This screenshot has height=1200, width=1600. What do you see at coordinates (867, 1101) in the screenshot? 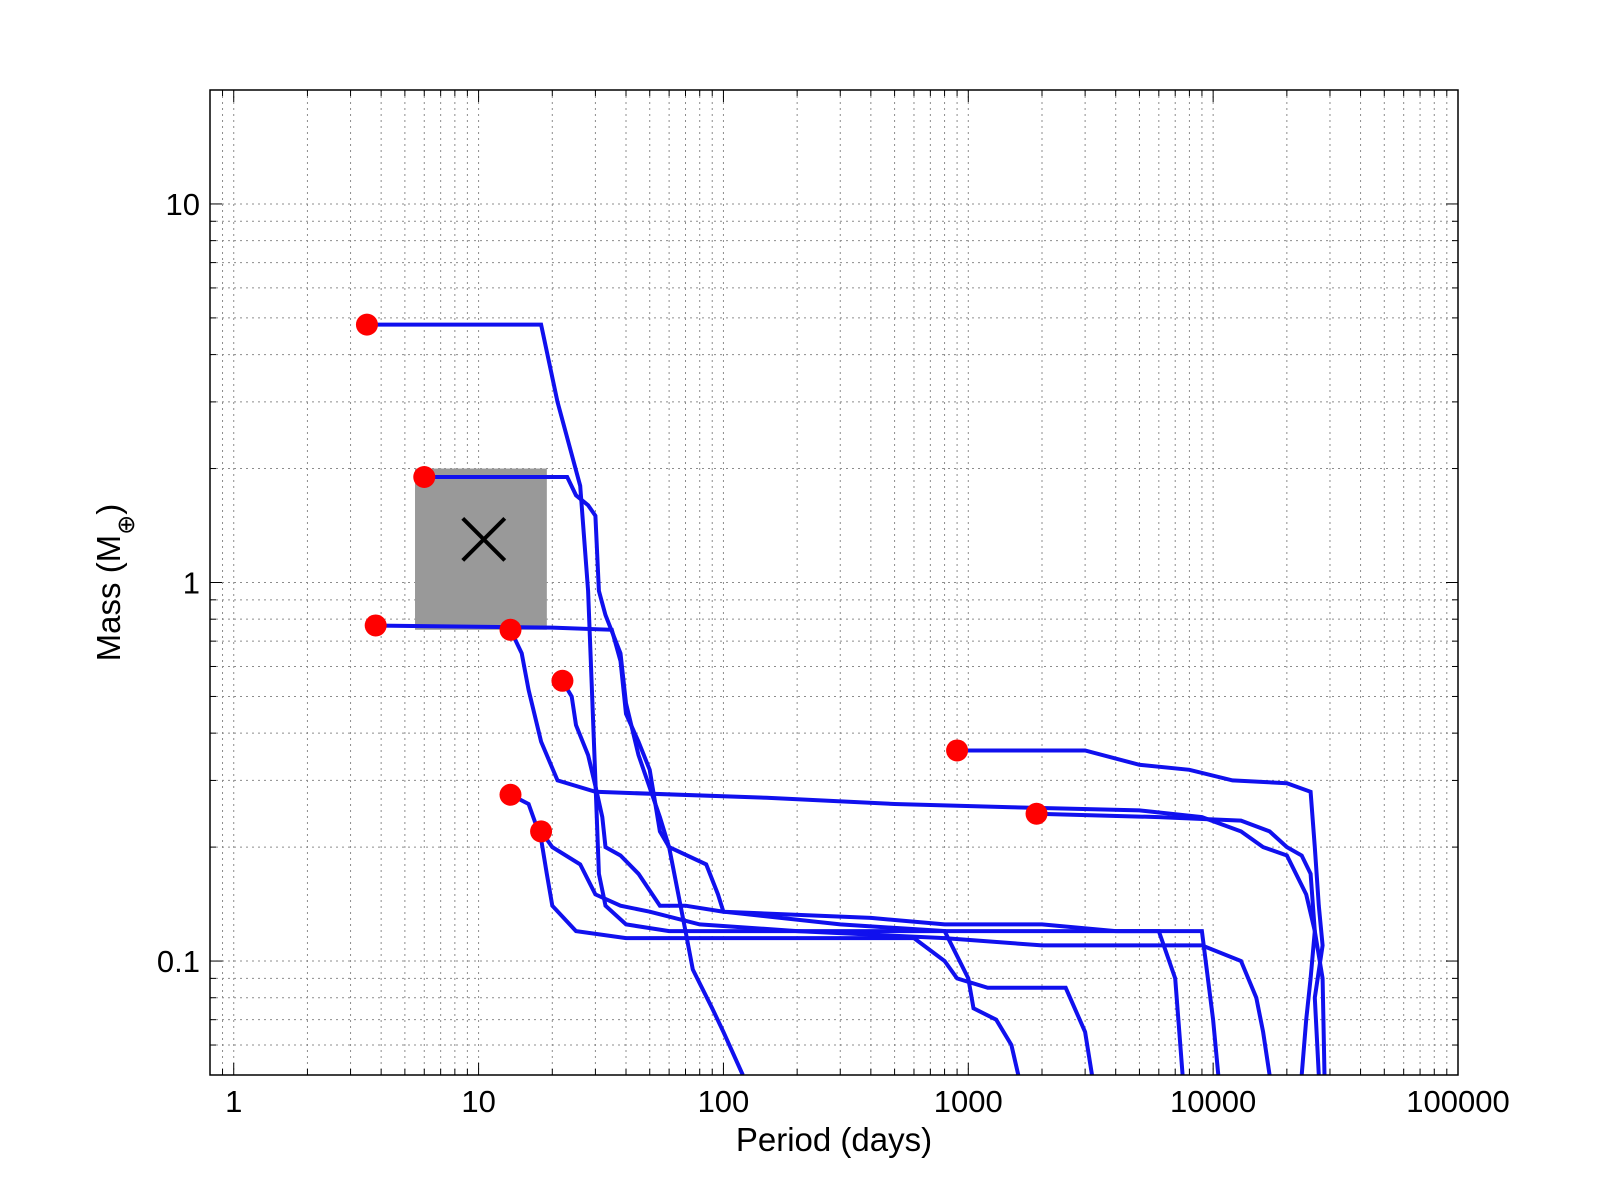
I see `x-tick-labels: 1 10 100 1000 10000 100000` at bounding box center [867, 1101].